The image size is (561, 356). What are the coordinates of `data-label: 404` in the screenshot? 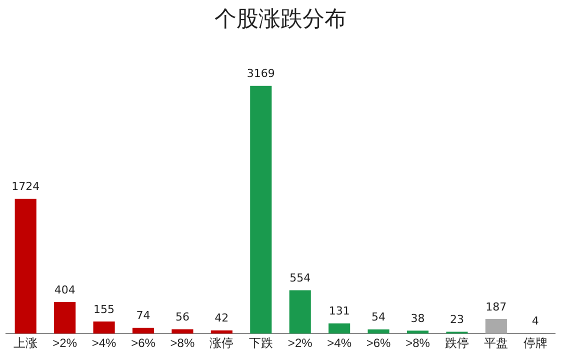 It's located at (65, 289).